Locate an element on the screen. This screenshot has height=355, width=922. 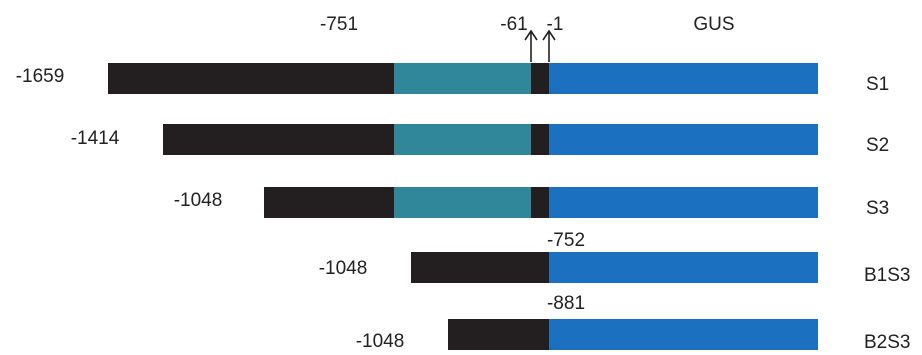
junction-label-b2s3: -881 is located at coordinates (566, 303).